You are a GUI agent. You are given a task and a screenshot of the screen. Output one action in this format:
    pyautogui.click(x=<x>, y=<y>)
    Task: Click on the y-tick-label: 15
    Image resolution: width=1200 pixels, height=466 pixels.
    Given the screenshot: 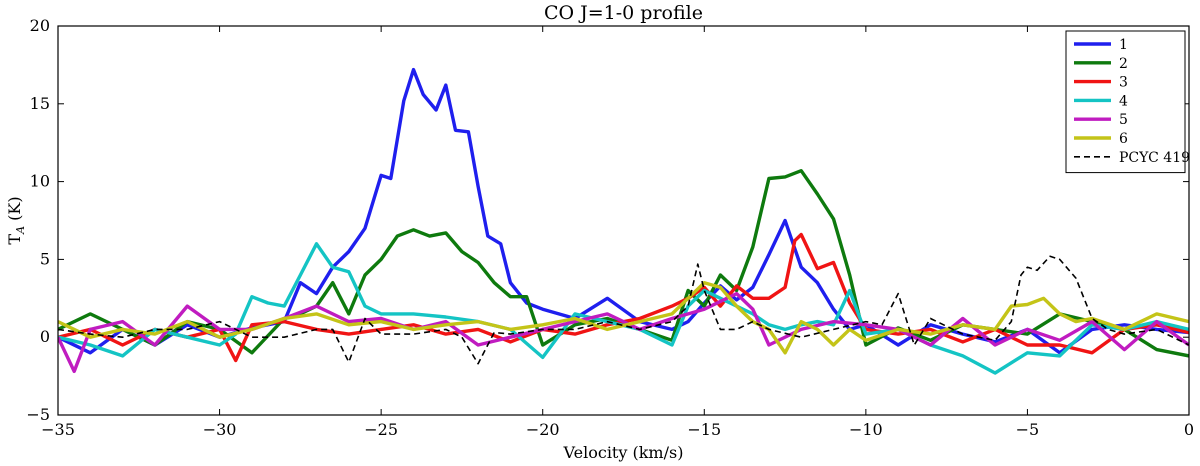 What is the action you would take?
    pyautogui.click(x=40, y=103)
    